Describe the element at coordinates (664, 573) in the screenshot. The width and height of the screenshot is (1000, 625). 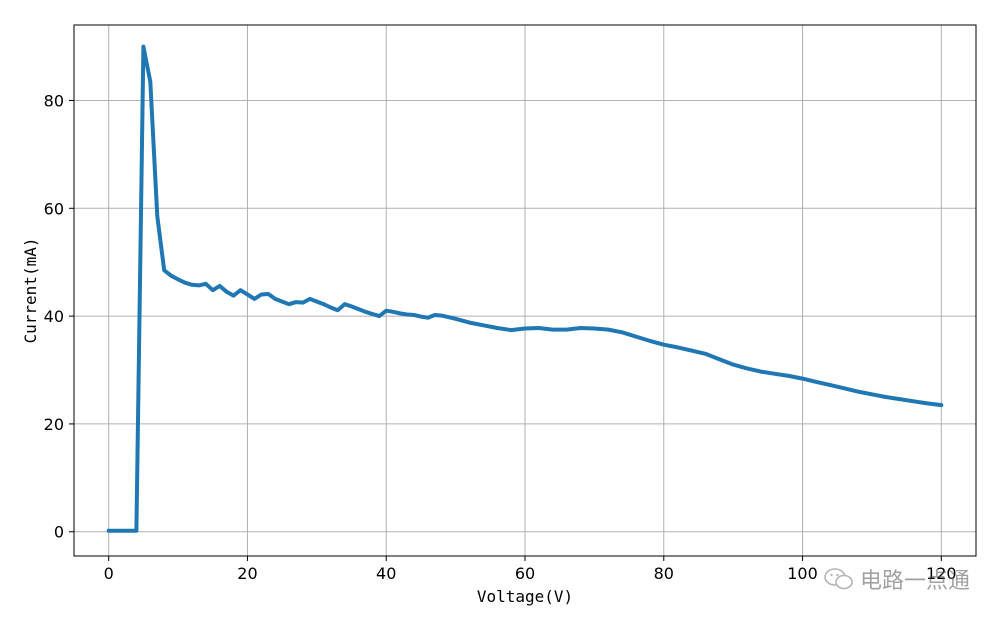
I see `x-tick-label: 80` at that location.